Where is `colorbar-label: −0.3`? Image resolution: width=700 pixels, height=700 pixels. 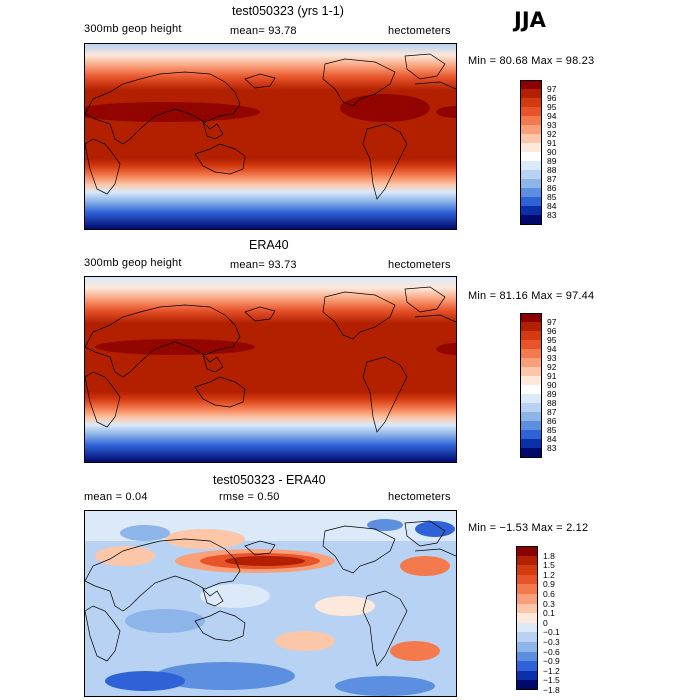
colorbar-label: −0.3 is located at coordinates (551, 642).